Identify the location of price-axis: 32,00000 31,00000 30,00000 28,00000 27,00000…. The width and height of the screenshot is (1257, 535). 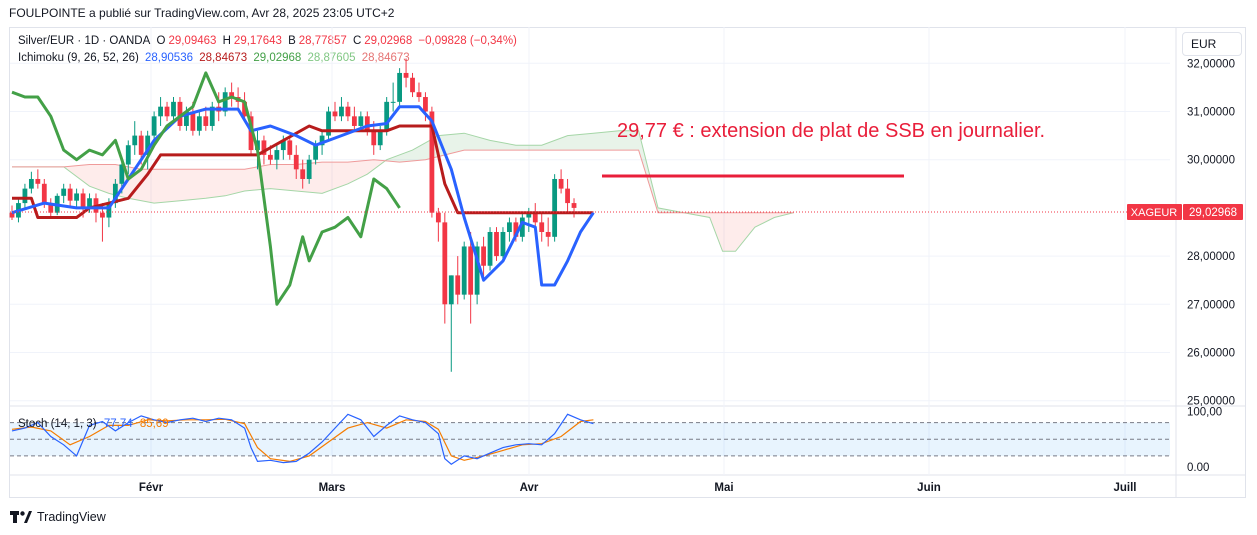
(1211, 232).